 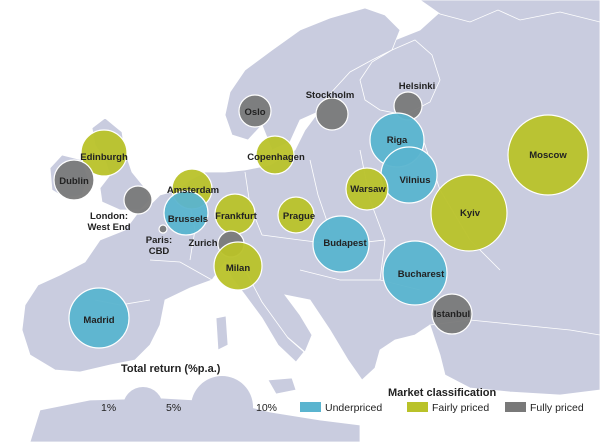 What do you see at coordinates (173, 408) in the screenshot?
I see `size-legend-label: 5%` at bounding box center [173, 408].